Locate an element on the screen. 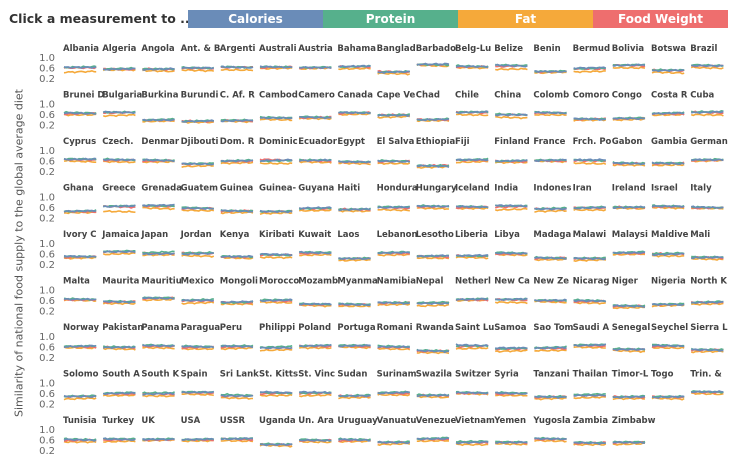  country-panel: Comoro is located at coordinates (591, 106).